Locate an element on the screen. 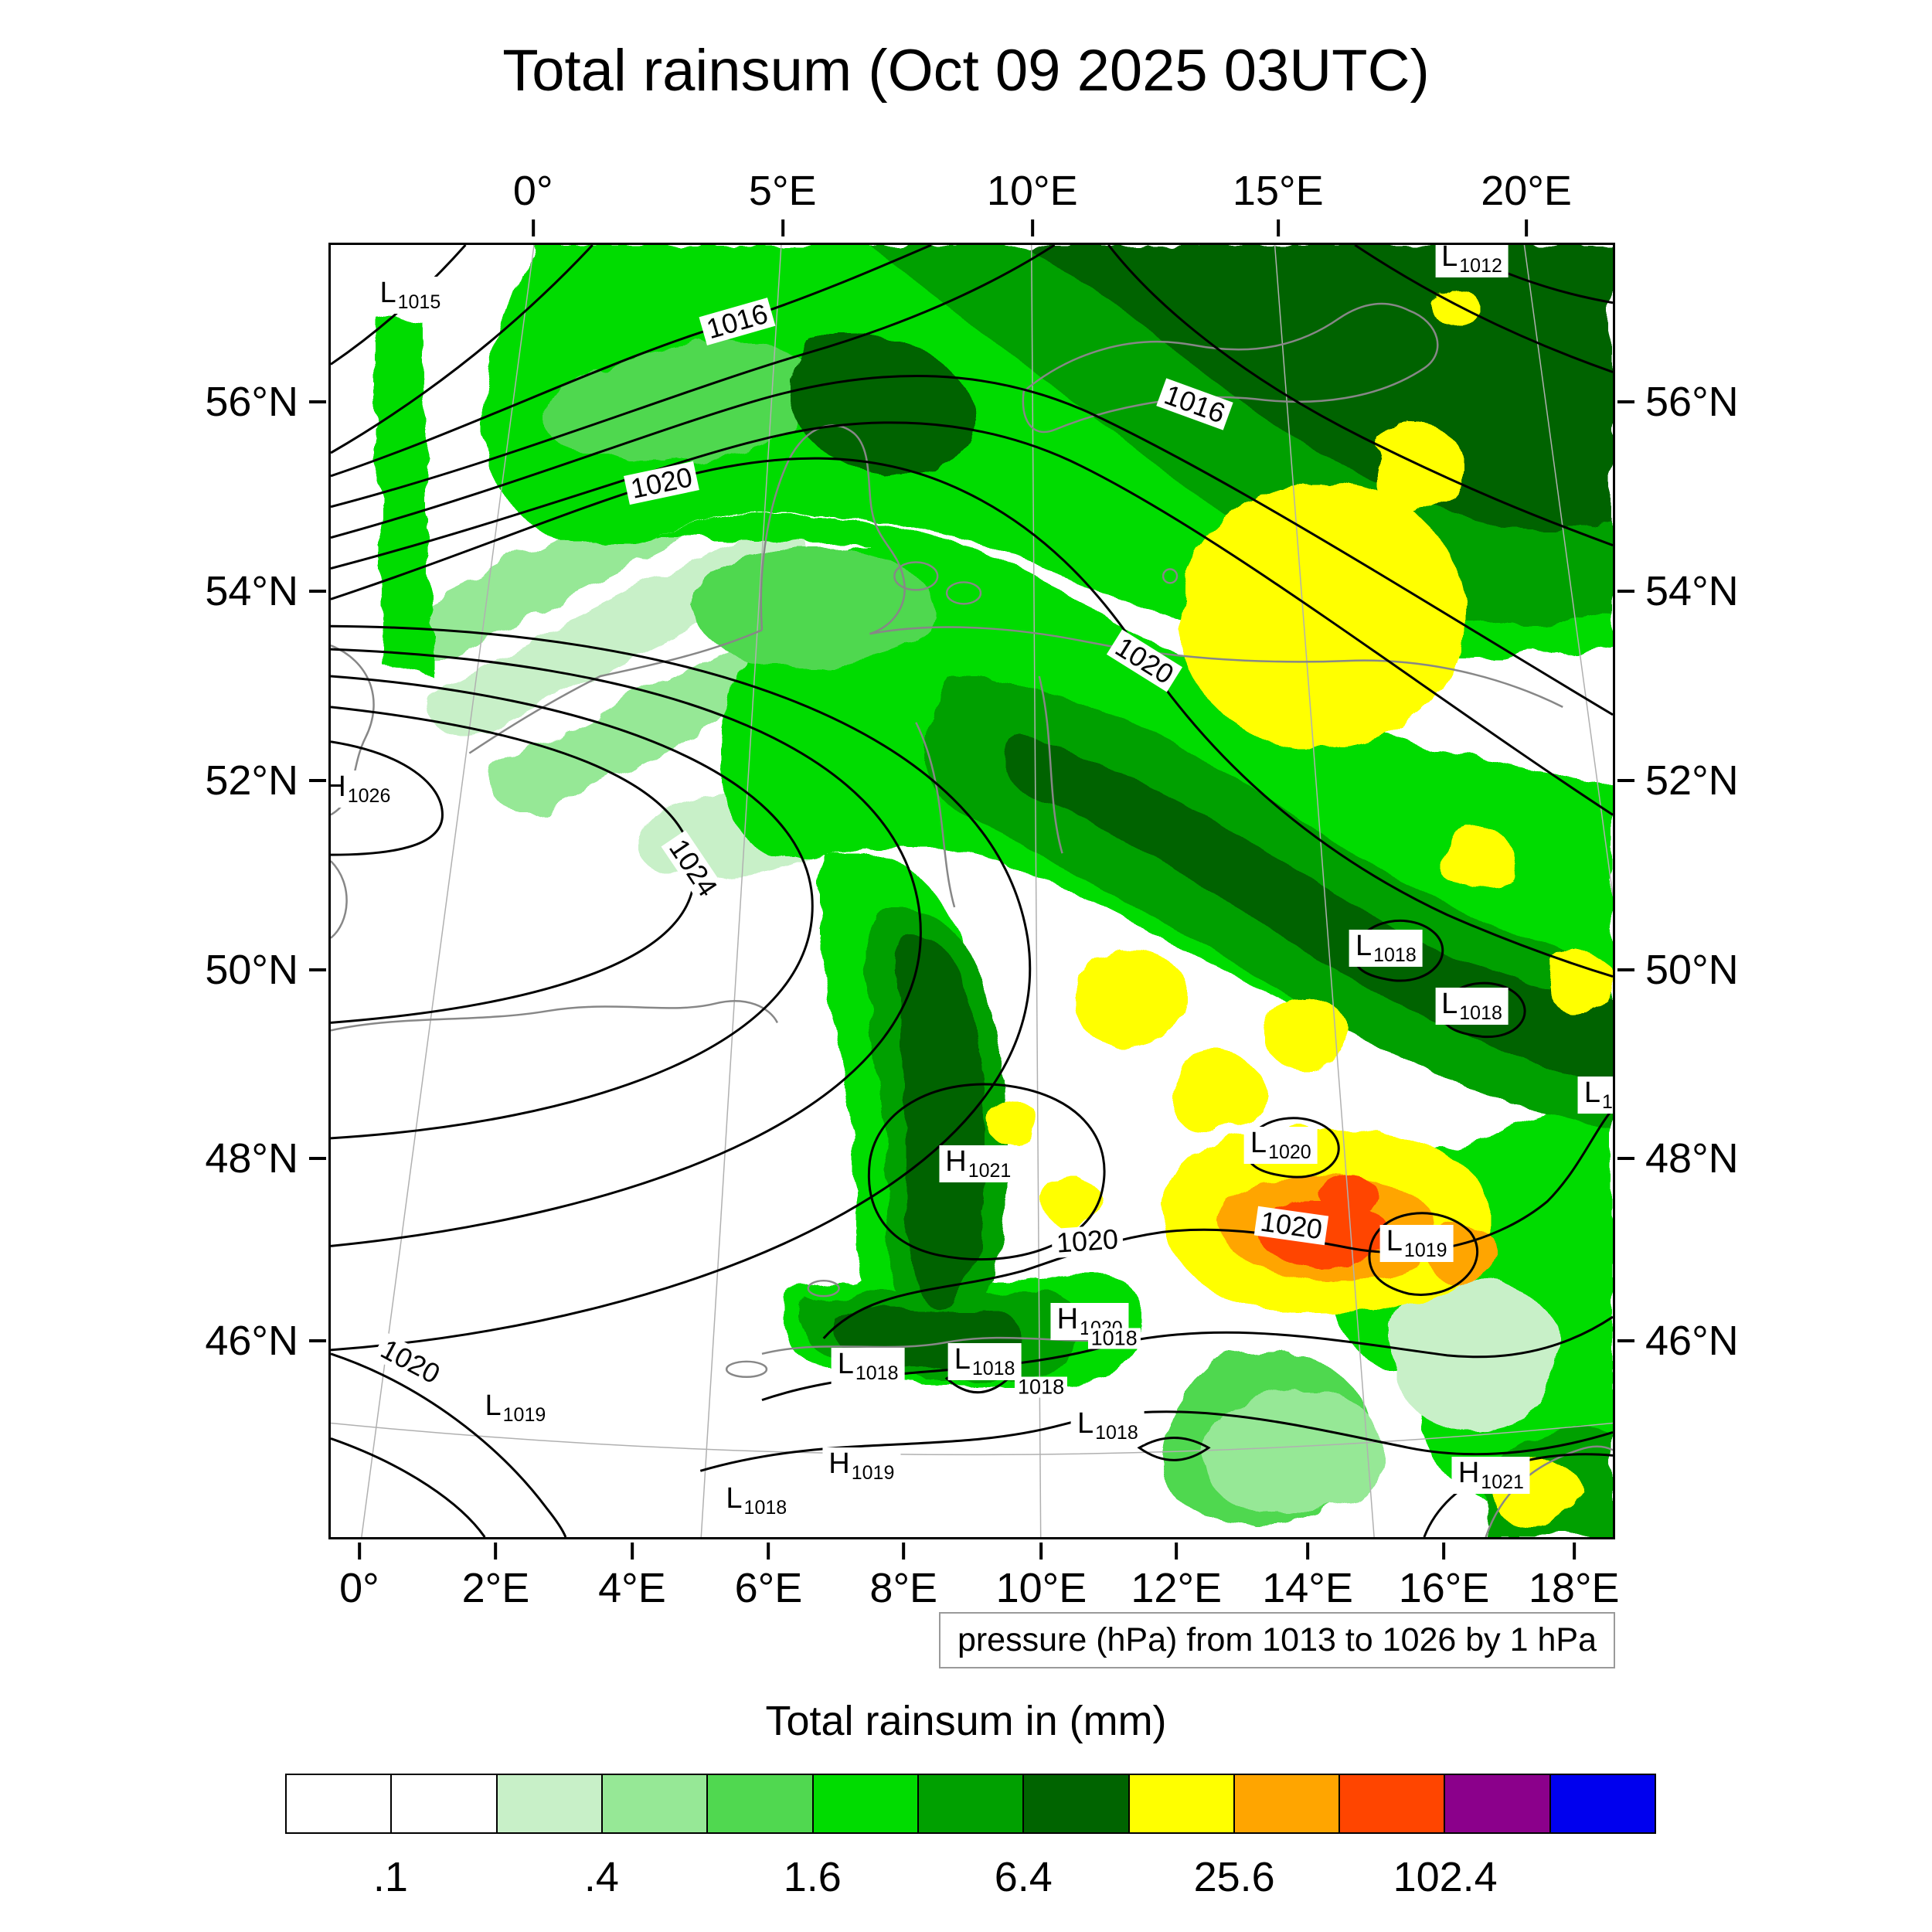 This screenshot has height=1932, width=1932. axis-tick-bottom: 0° is located at coordinates (359, 1577).